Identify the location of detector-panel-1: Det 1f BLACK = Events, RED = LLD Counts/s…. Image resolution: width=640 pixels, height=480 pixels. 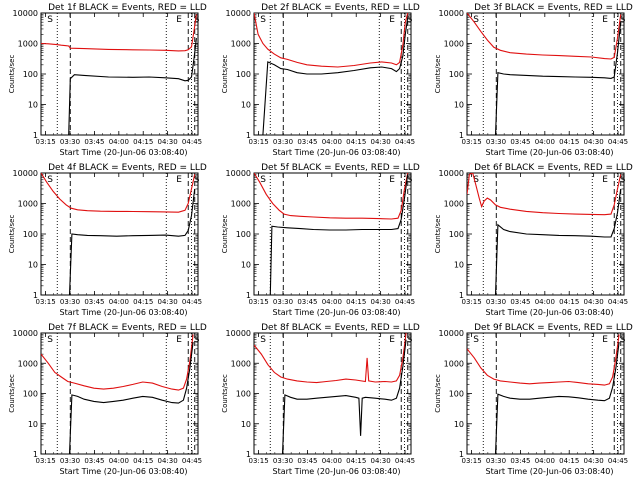
(107, 80).